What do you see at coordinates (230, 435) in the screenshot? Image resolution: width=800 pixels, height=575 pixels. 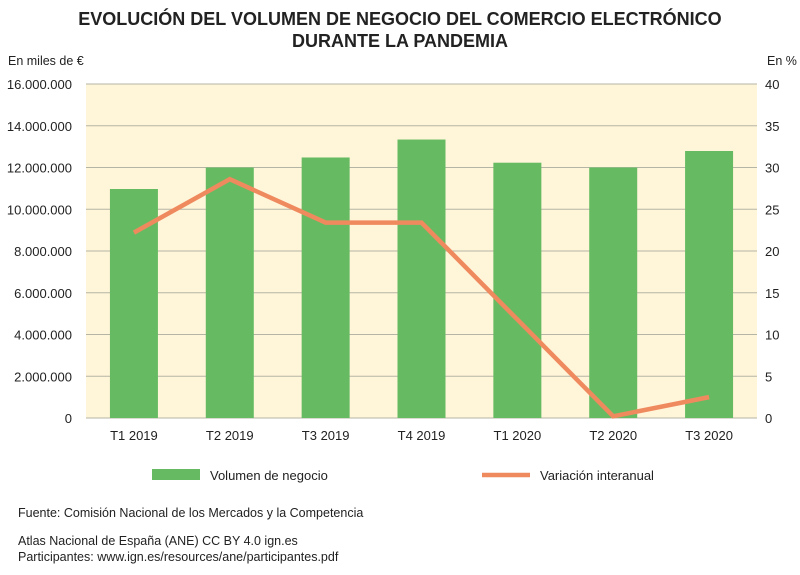 I see `x-tick-label: T2 2019` at bounding box center [230, 435].